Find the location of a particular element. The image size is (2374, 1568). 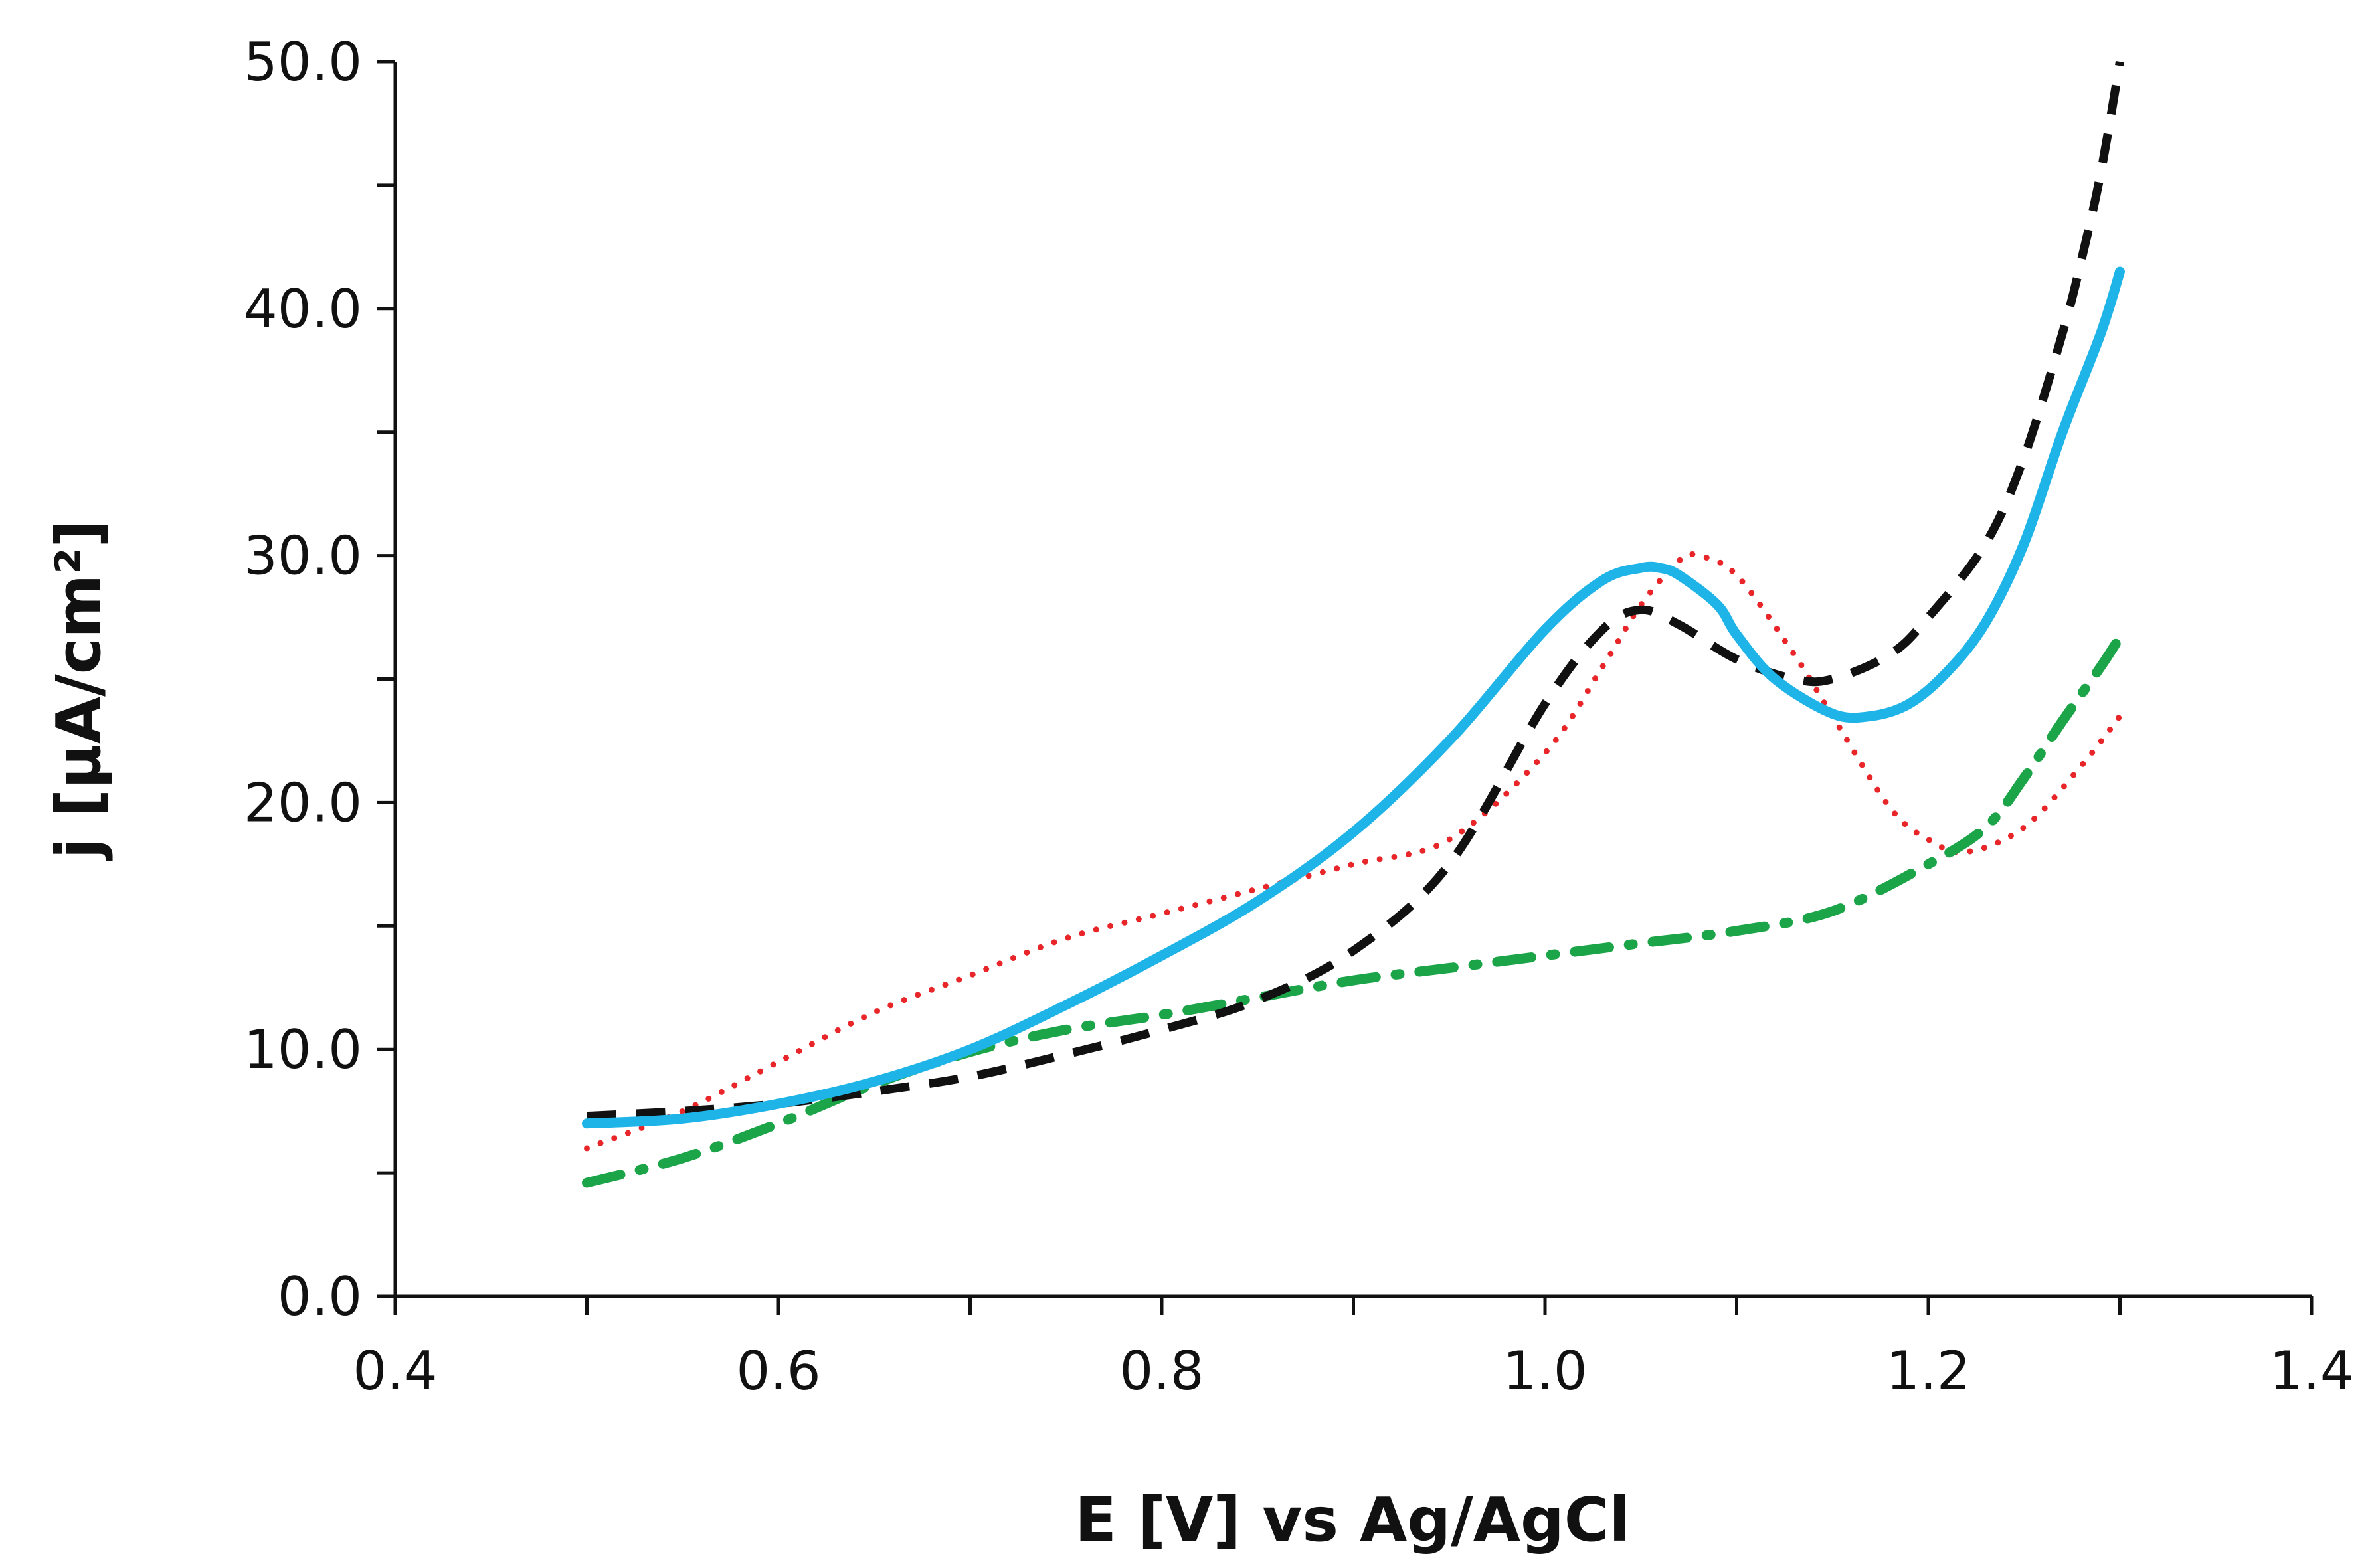

x-minor-ticks is located at coordinates (1353, 1305).